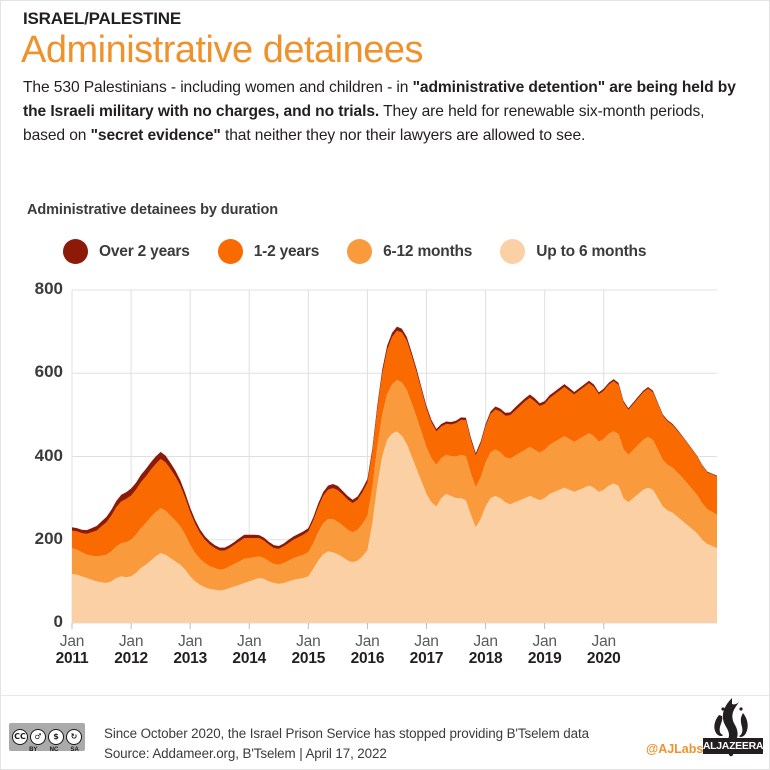  Describe the element at coordinates (591, 251) in the screenshot. I see `legend-label-m0_6: Up to 6 months` at that location.